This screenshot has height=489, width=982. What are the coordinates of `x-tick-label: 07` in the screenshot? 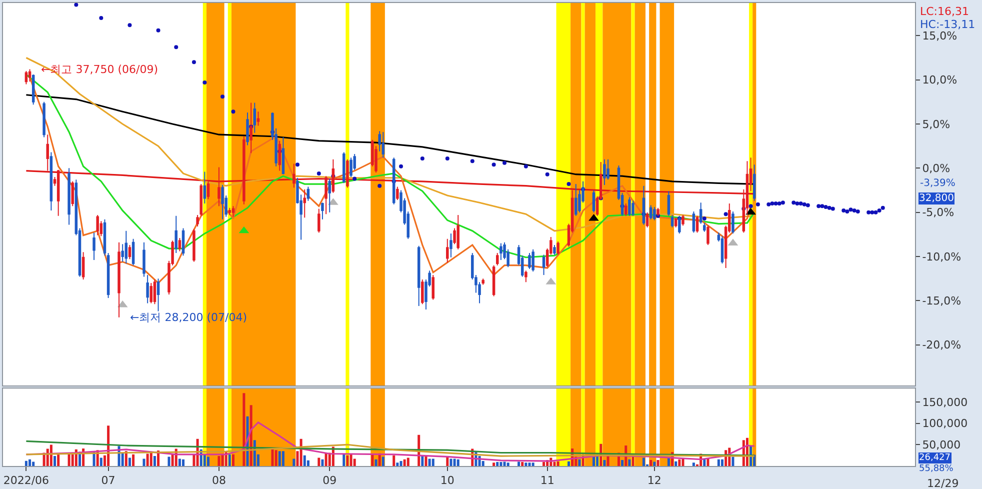 It's located at (108, 481).